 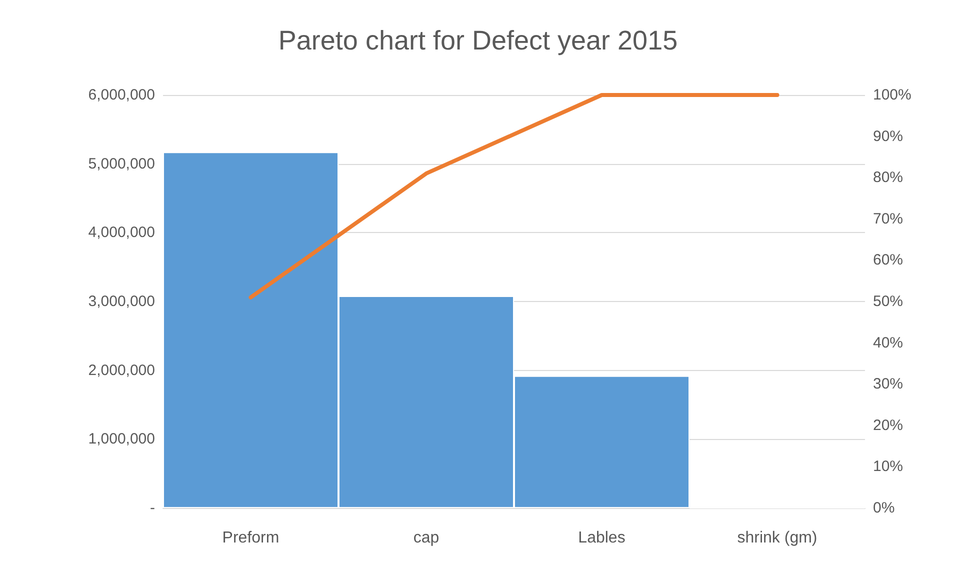 What do you see at coordinates (888, 219) in the screenshot?
I see `y2-tick-label: 70%` at bounding box center [888, 219].